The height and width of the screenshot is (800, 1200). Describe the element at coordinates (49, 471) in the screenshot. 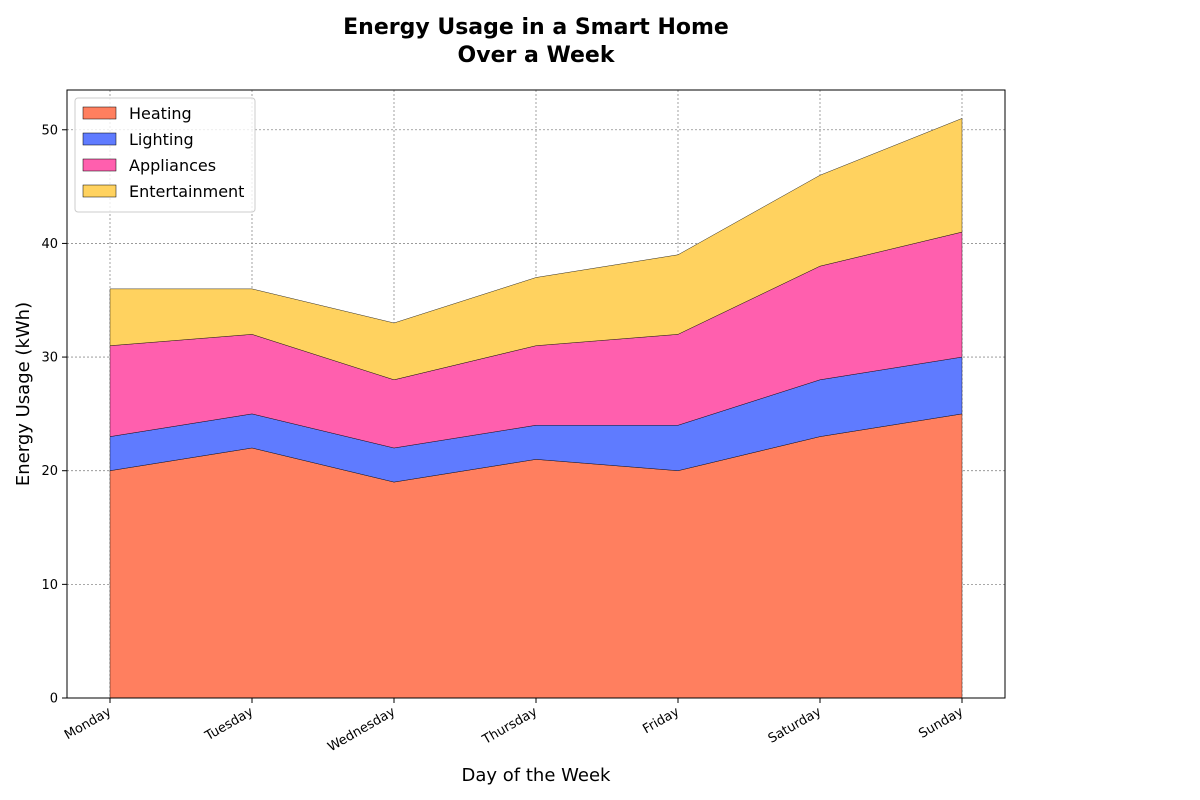

I see `y-tick-label-20: 20` at that location.